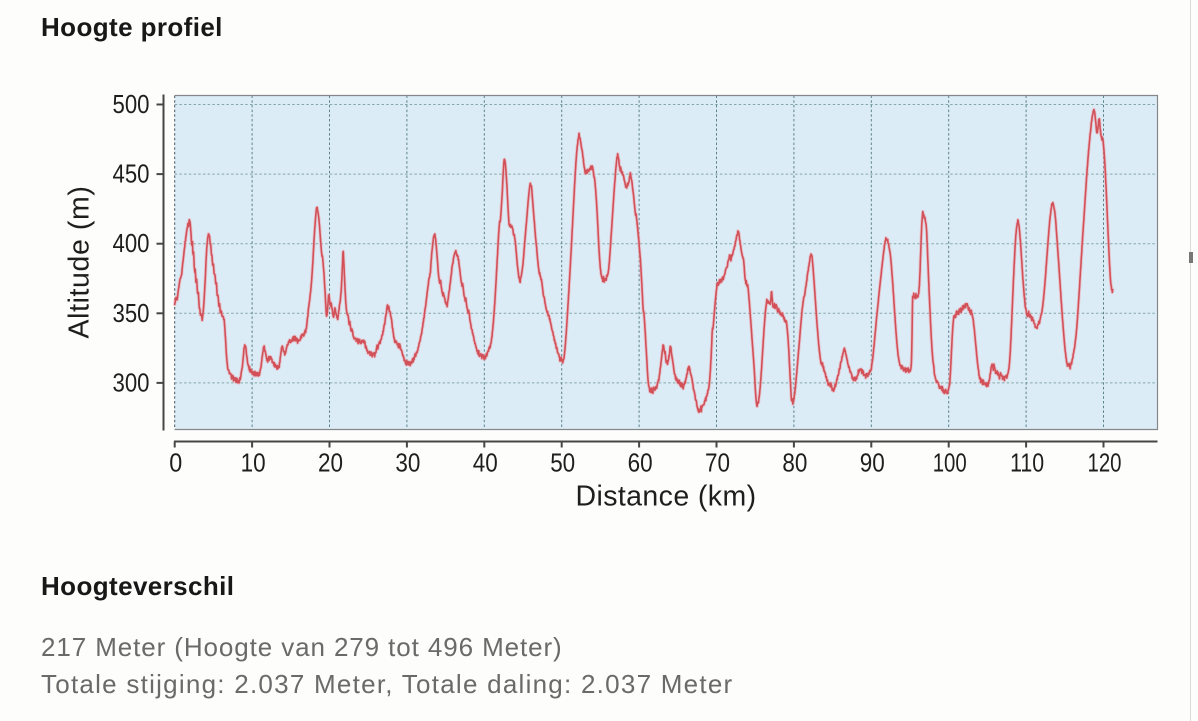 The height and width of the screenshot is (721, 1198). What do you see at coordinates (562, 464) in the screenshot?
I see `svg-text: 50` at bounding box center [562, 464].